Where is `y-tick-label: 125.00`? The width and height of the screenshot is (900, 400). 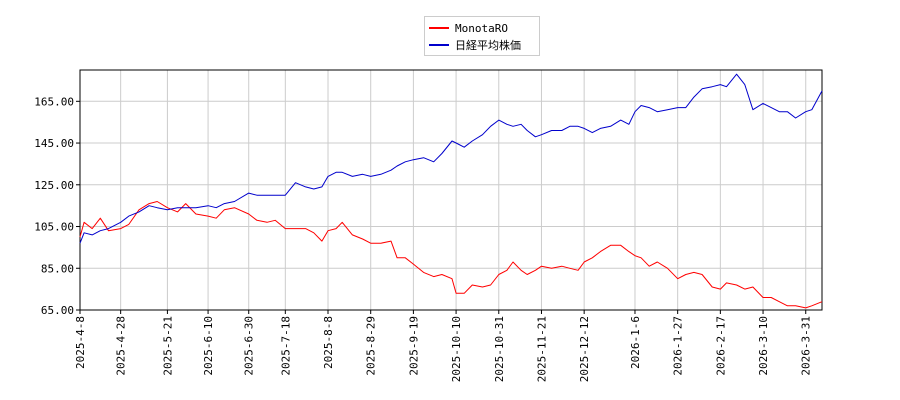
y-tick-label: 125.00 is located at coordinates (54, 185).